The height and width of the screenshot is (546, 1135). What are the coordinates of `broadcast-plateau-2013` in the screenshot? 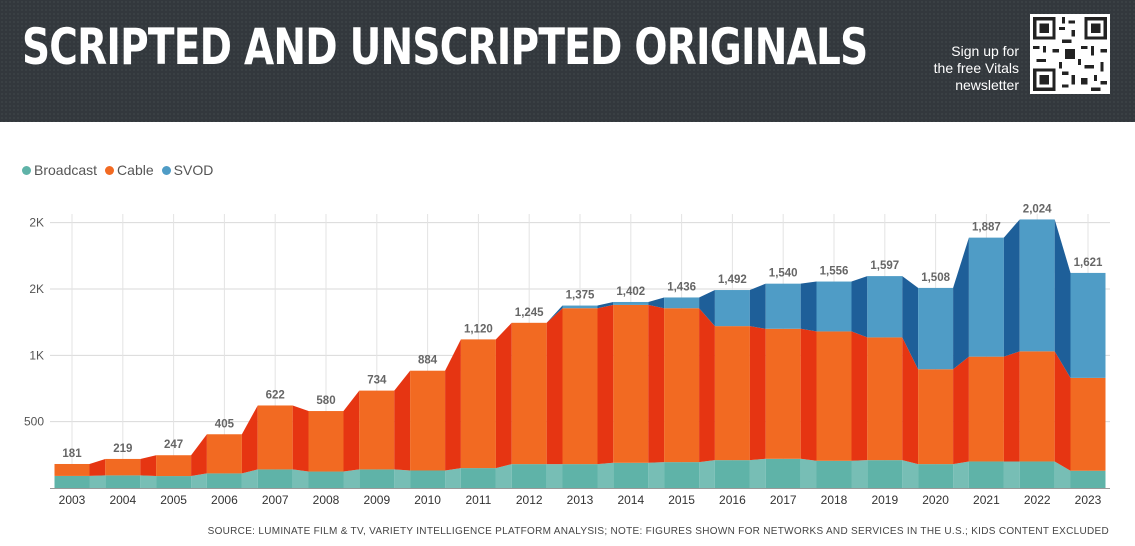 It's located at (580, 476).